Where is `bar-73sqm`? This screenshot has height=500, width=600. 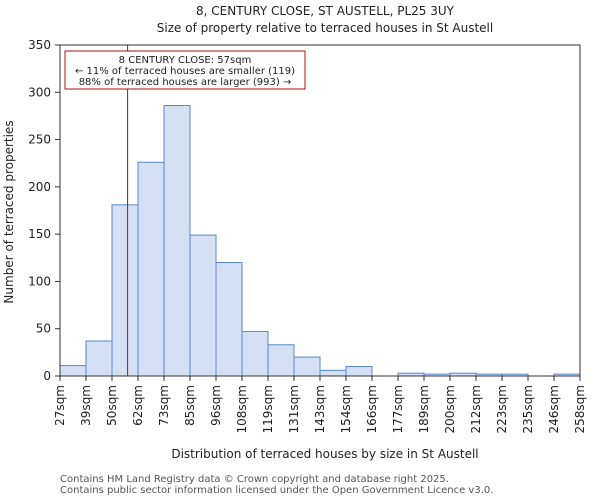
bar-73sqm is located at coordinates (177, 241).